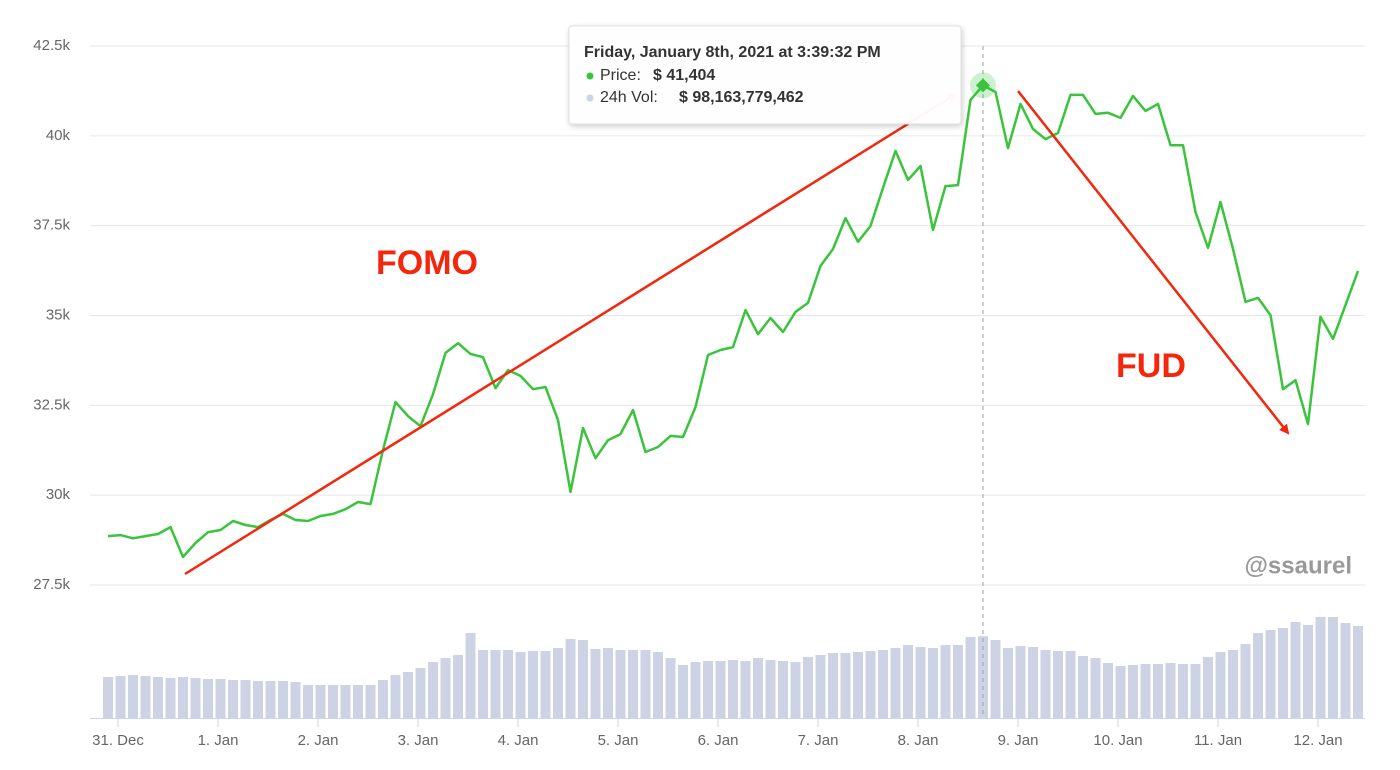  I want to click on x-tick-label: 1. Jan, so click(218, 740).